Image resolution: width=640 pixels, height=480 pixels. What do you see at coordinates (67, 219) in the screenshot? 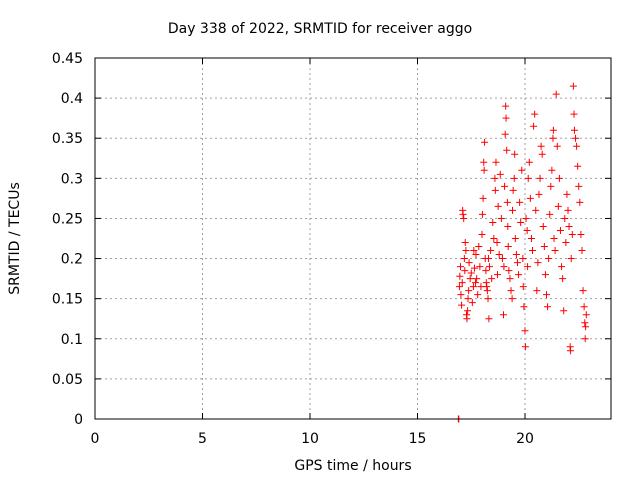
I see `y-tick-label: 0.25` at bounding box center [67, 219].